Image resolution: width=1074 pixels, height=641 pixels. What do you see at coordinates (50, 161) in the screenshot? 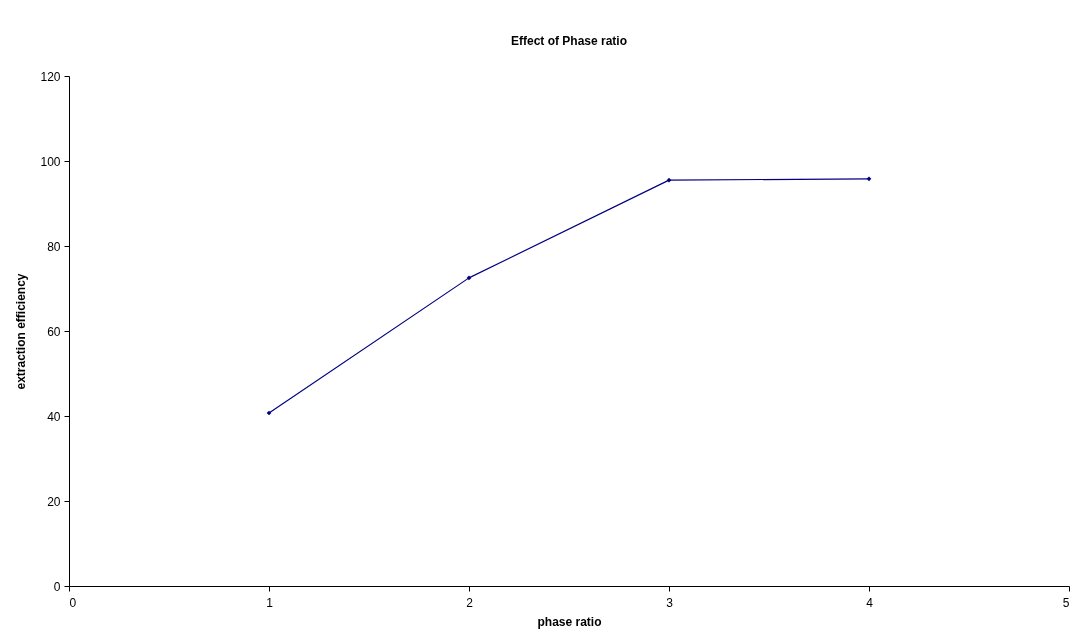
I see `y-tick-label: 100` at bounding box center [50, 161].